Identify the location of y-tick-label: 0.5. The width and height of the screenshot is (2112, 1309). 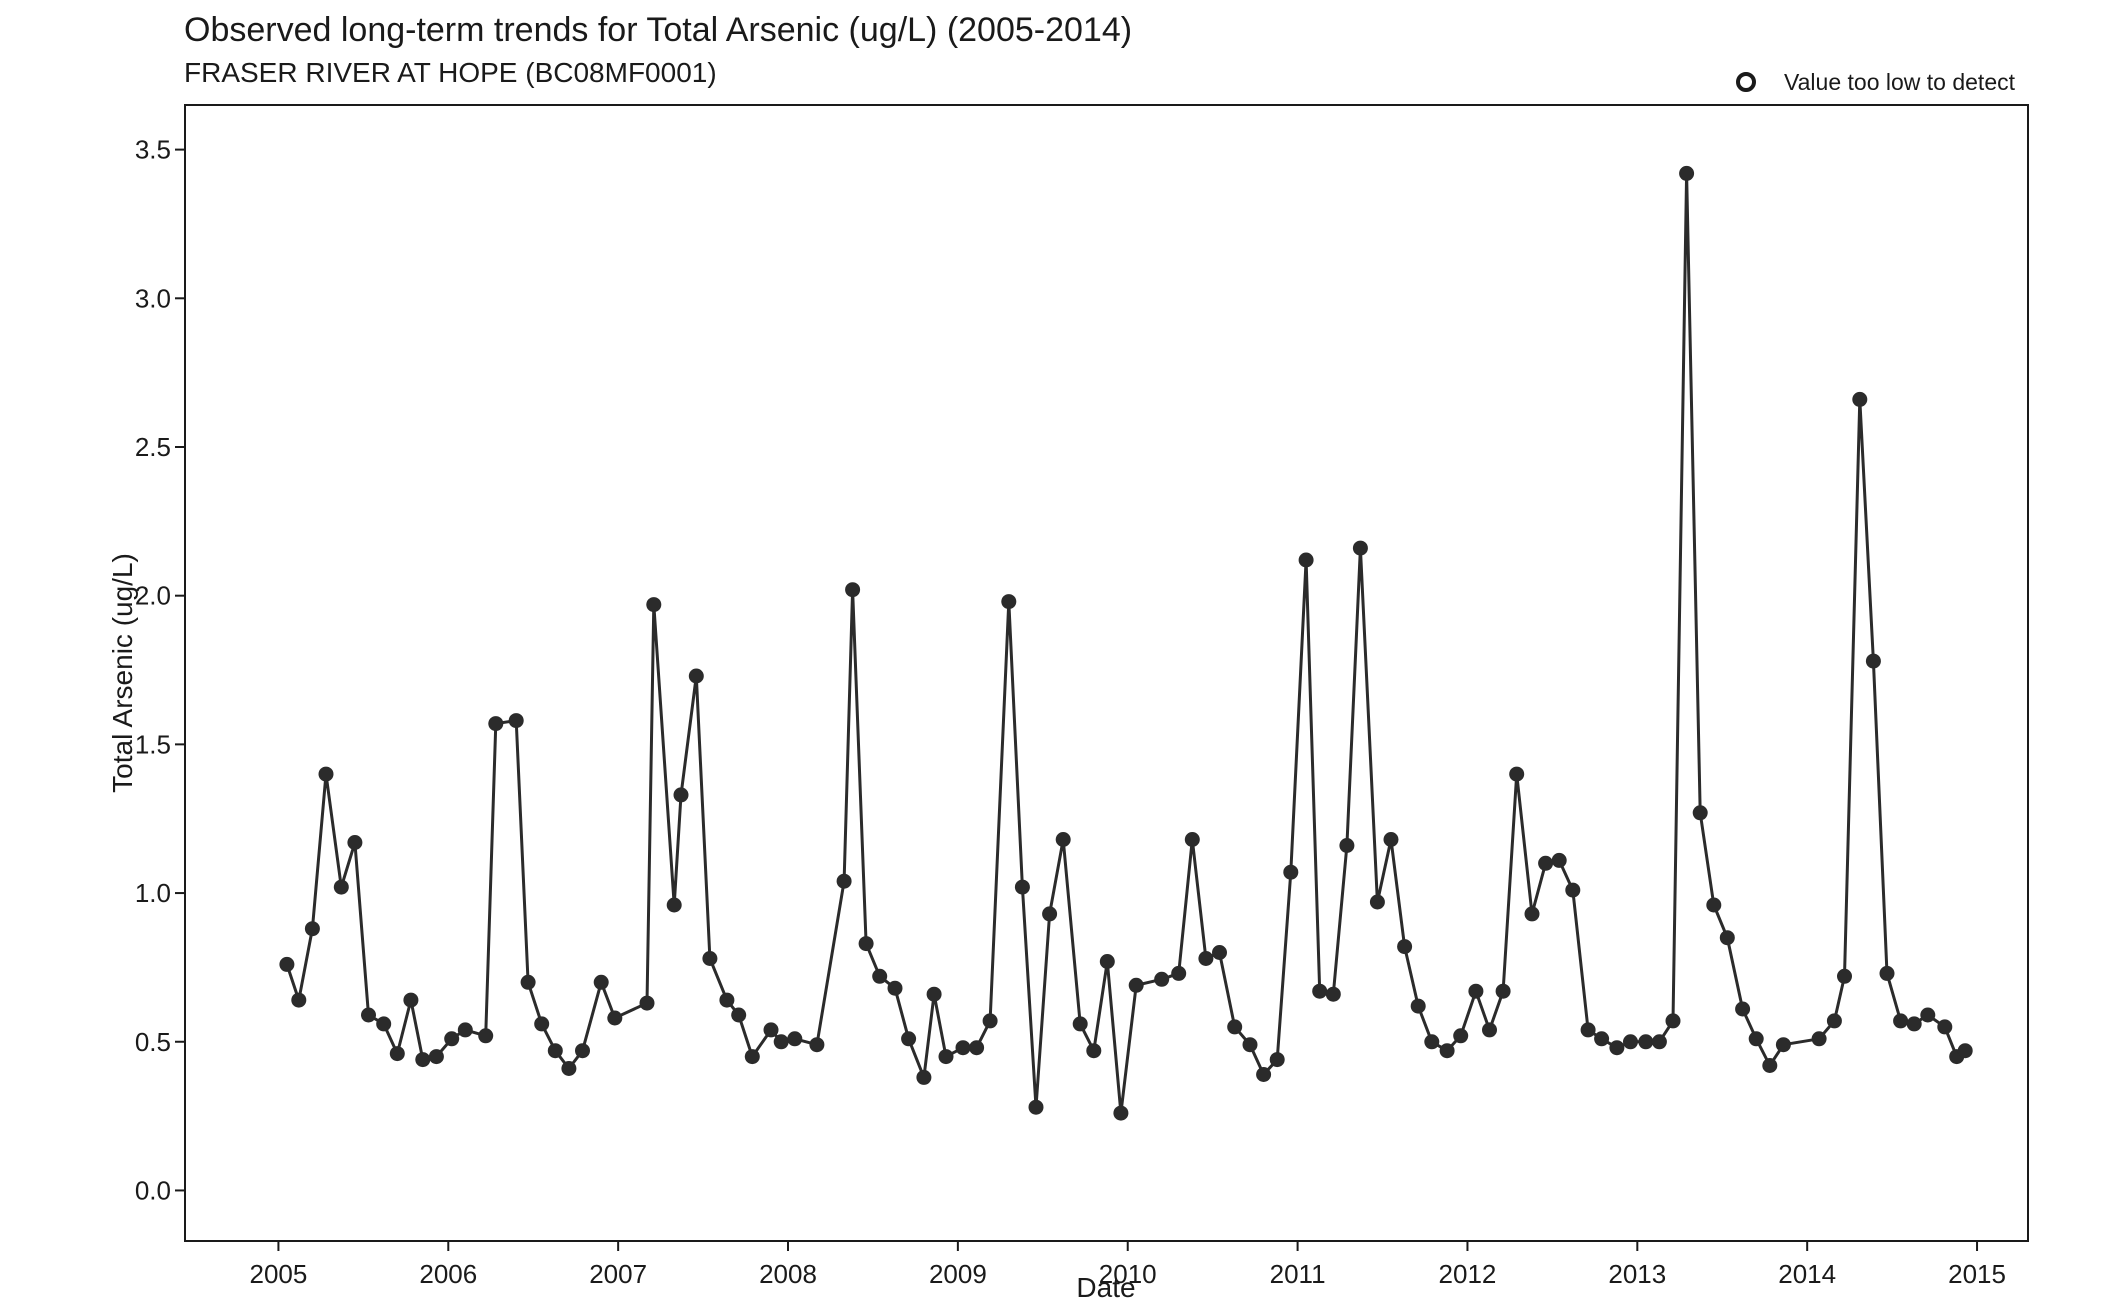
(153, 1042).